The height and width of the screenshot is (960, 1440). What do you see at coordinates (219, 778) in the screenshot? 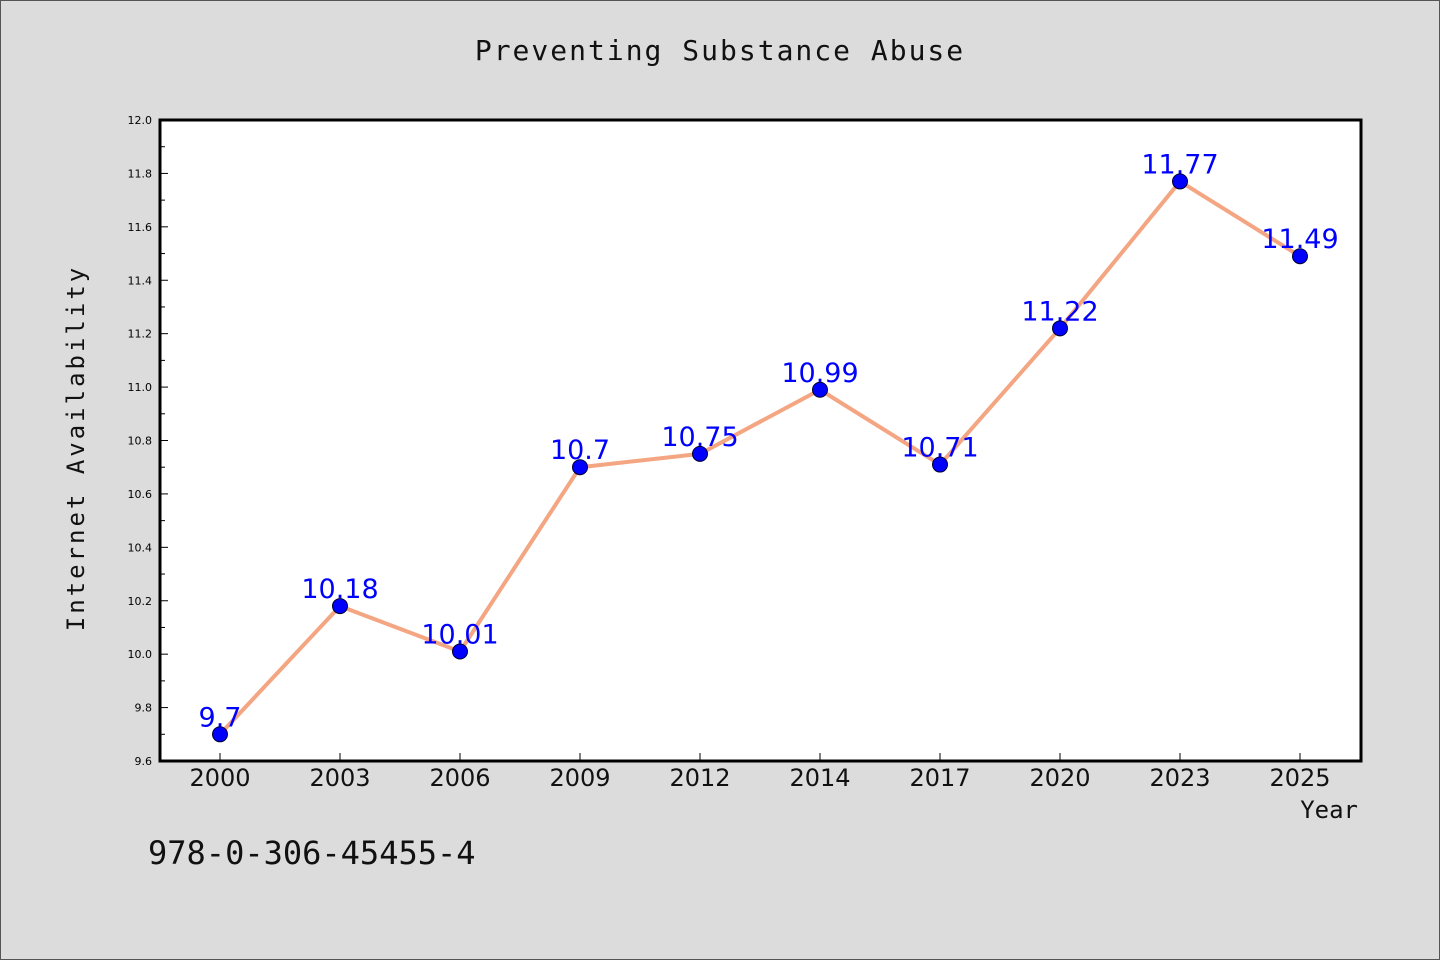
I see `x-tick-label: 2000` at bounding box center [219, 778].